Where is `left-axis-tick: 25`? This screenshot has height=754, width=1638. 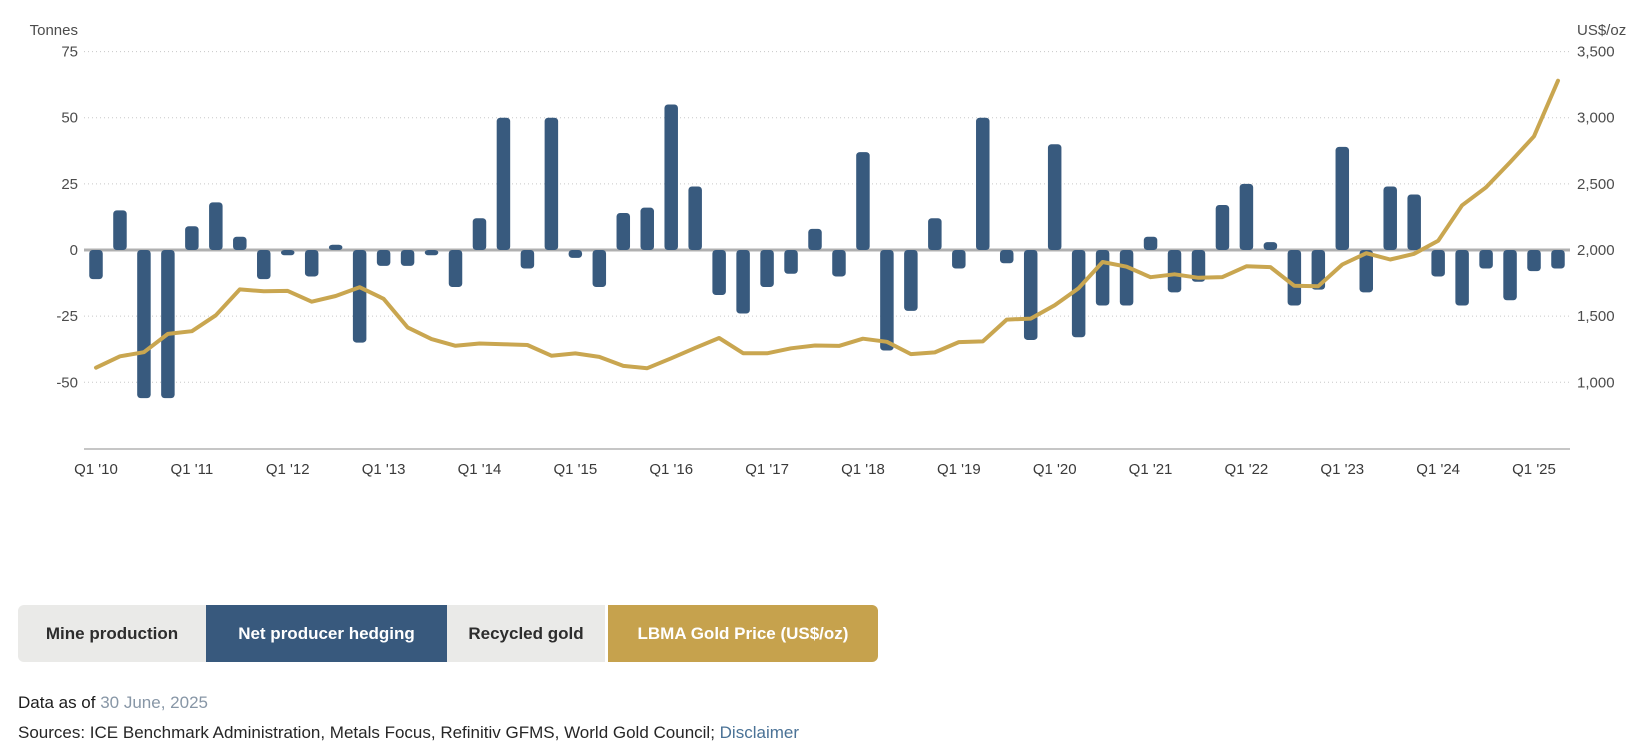 left-axis-tick: 25 is located at coordinates (69, 184).